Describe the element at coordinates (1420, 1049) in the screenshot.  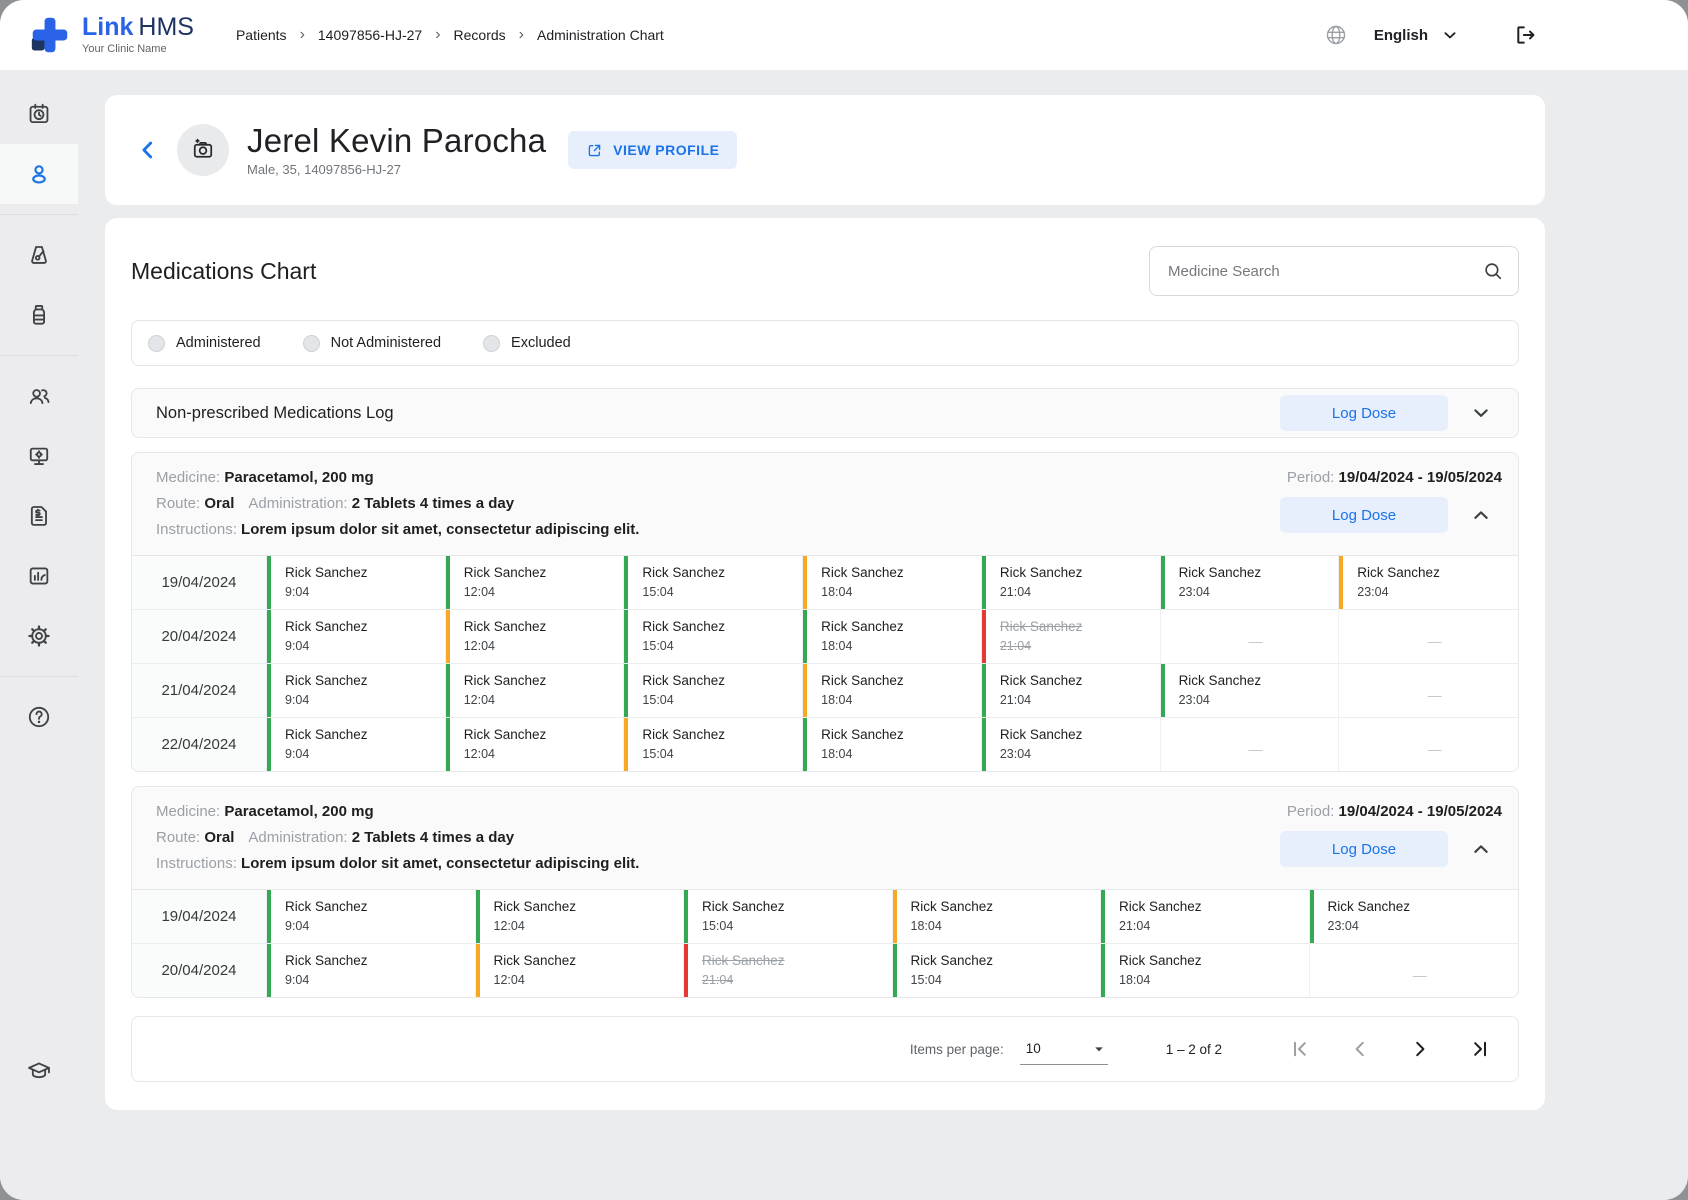
I see `next-page-button` at that location.